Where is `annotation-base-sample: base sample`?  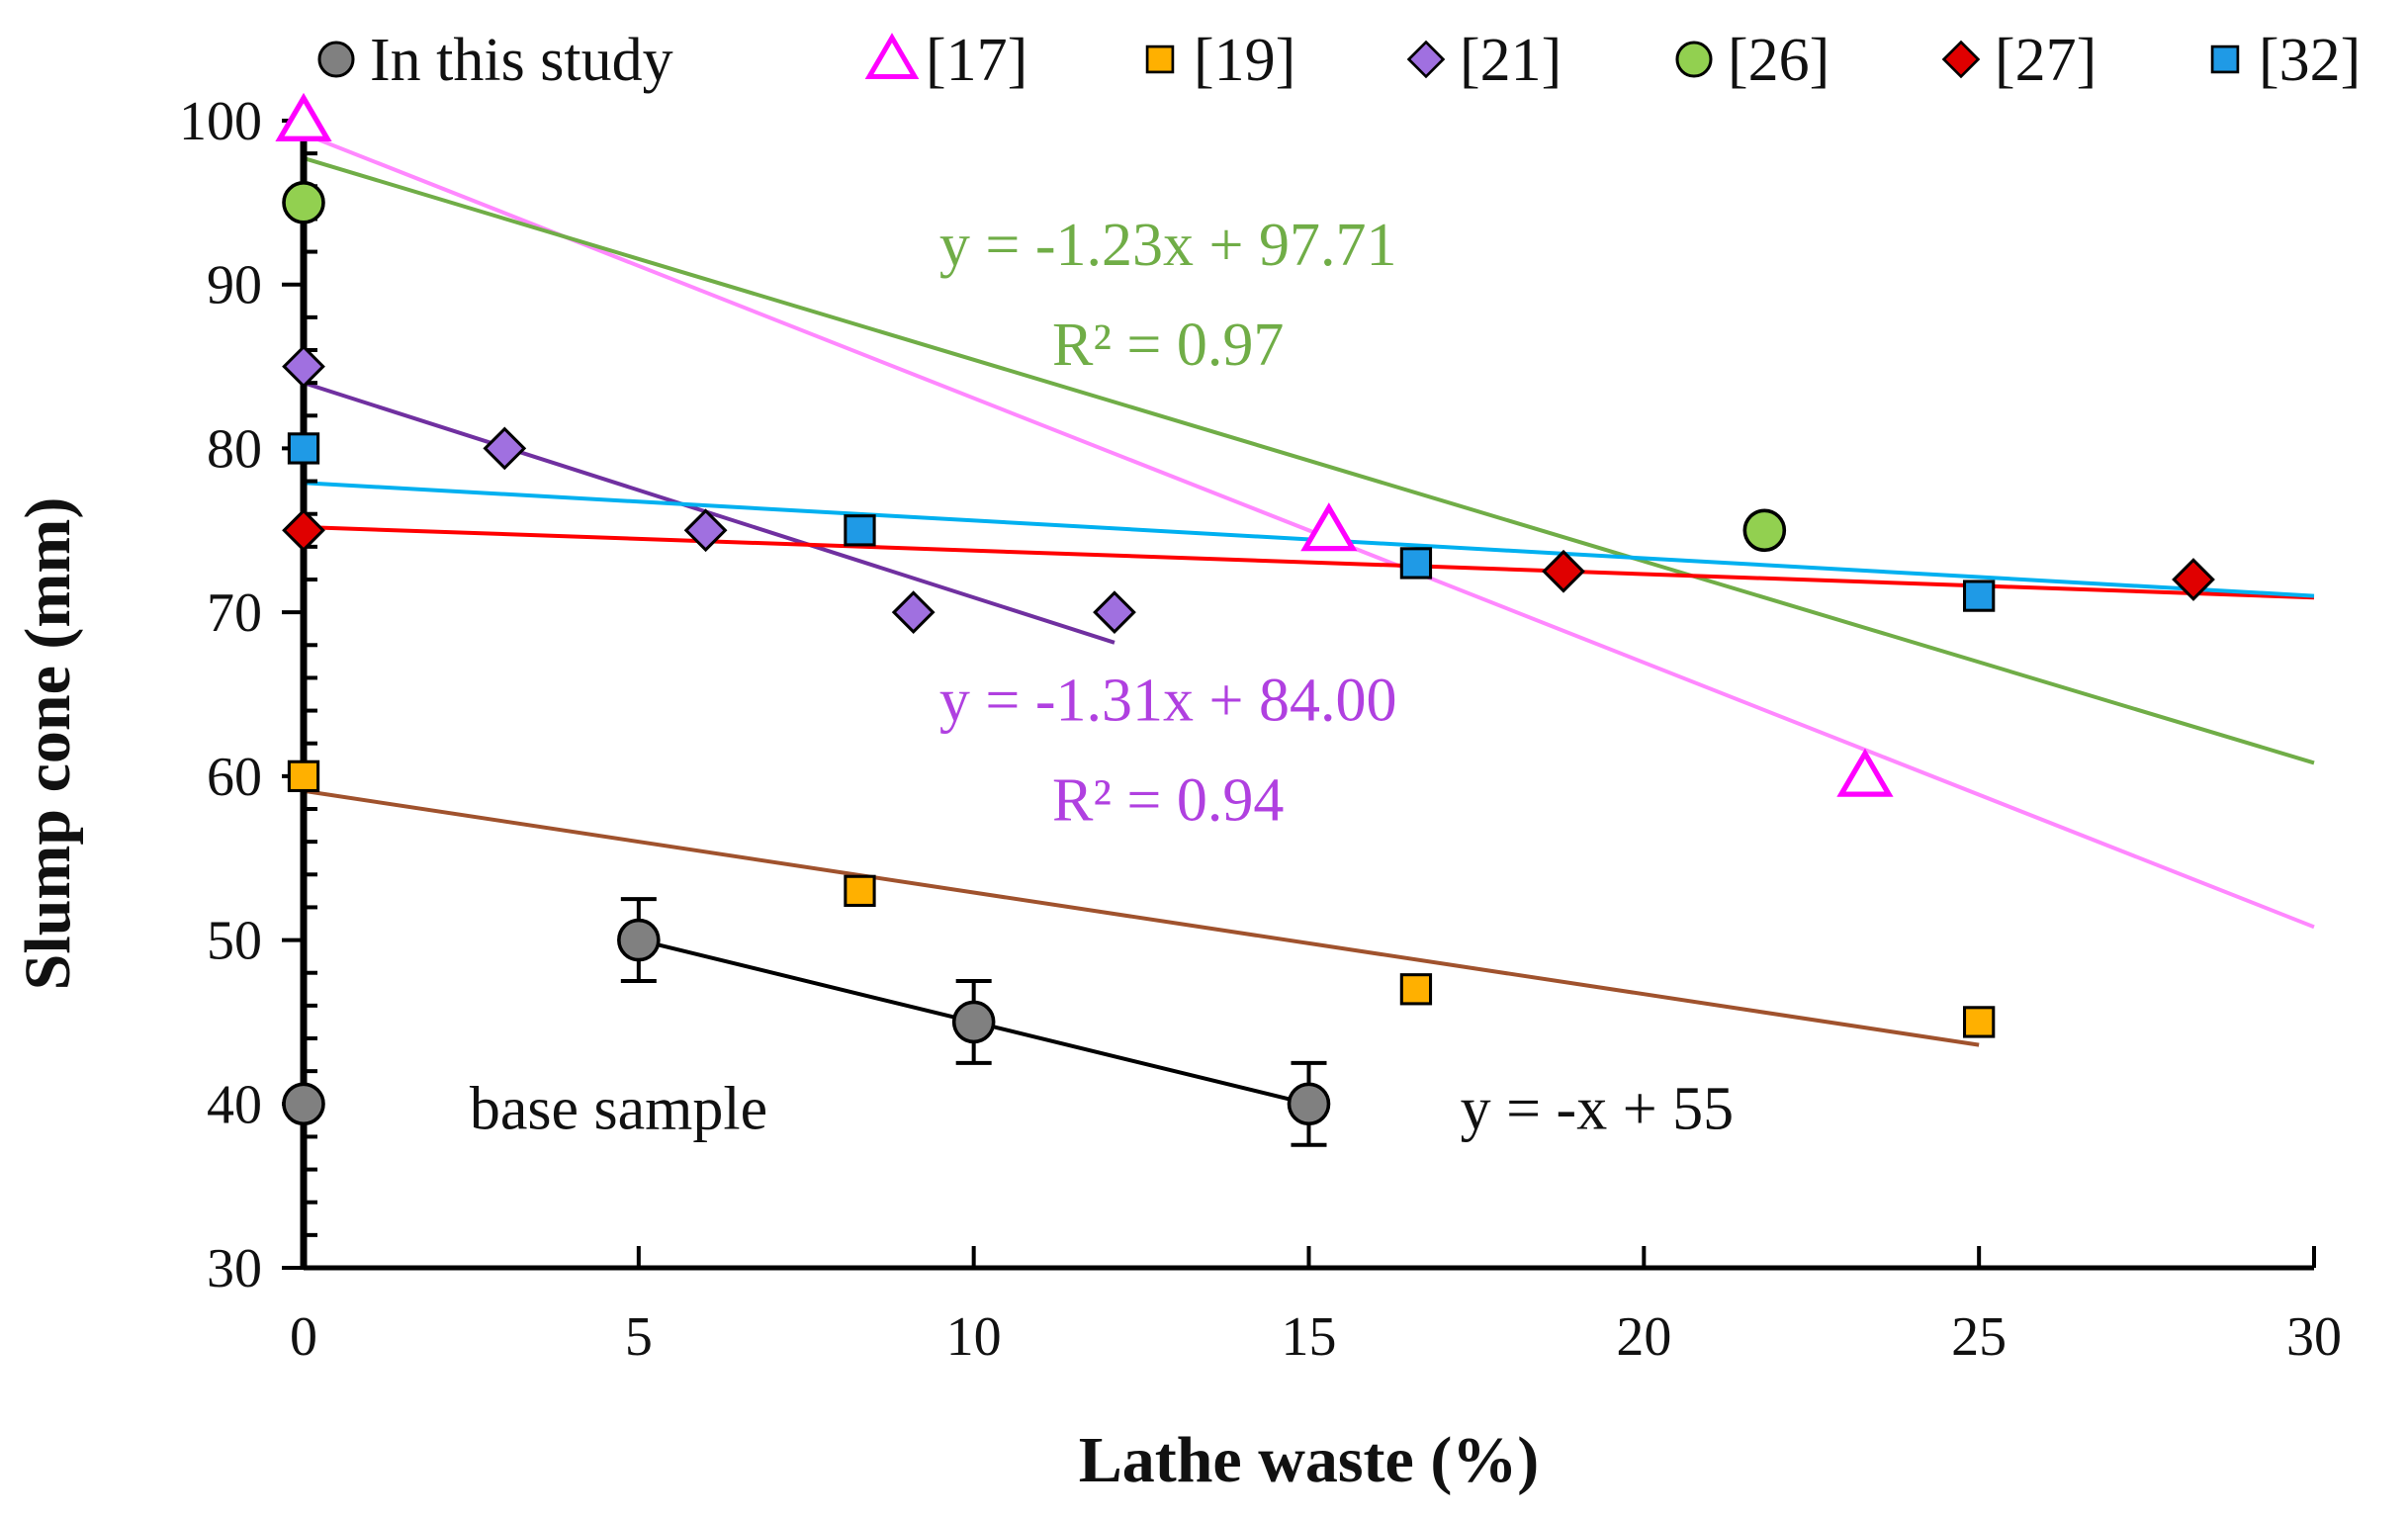 annotation-base-sample: base sample is located at coordinates (618, 1108).